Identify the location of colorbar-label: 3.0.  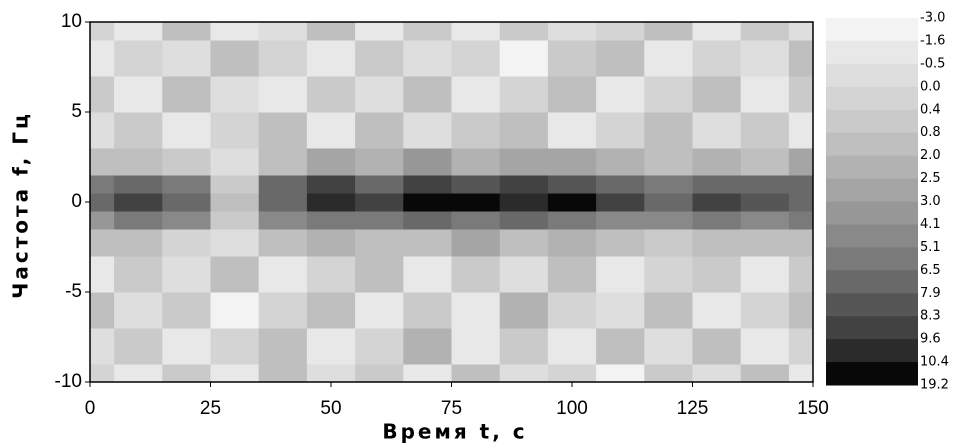
(930, 201).